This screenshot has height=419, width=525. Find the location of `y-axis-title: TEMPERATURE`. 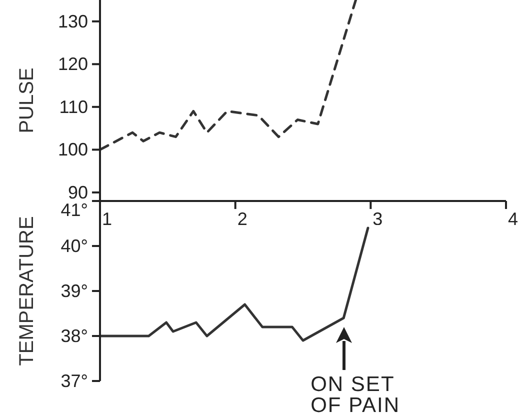

y-axis-title: TEMPERATURE is located at coordinates (27, 291).